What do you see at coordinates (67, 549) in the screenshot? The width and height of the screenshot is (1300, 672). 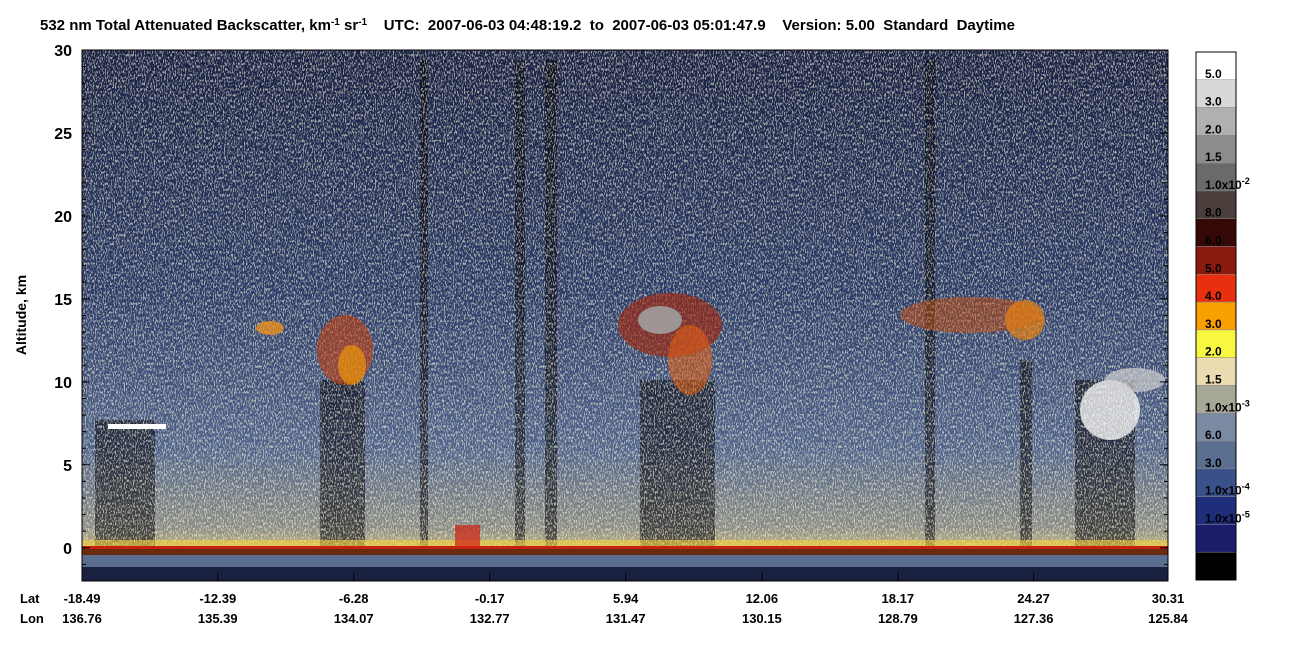 I see `y-tick-label: 0` at bounding box center [67, 549].